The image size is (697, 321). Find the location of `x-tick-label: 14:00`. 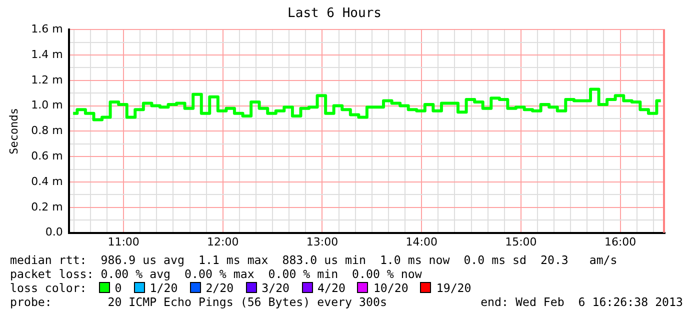

x-tick-label: 14:00 is located at coordinates (422, 241).